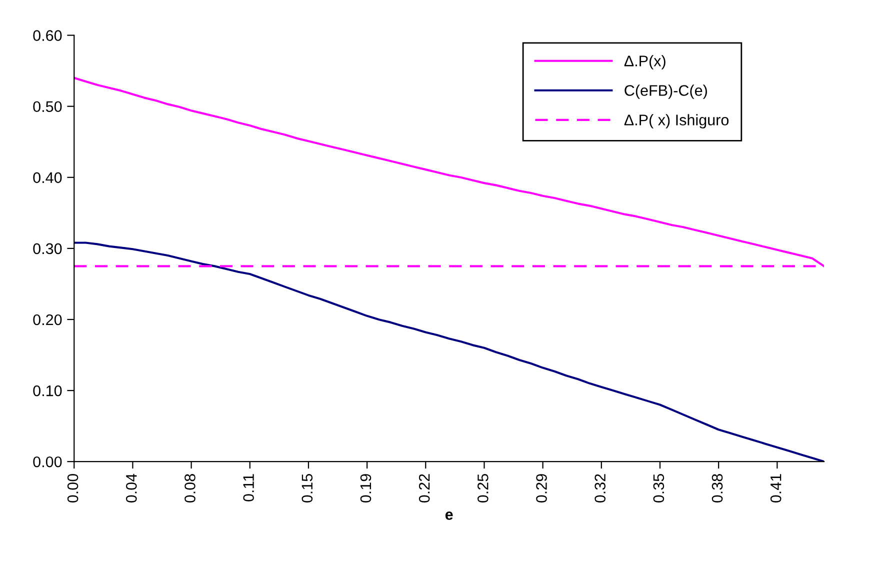 The width and height of the screenshot is (872, 588). Describe the element at coordinates (307, 488) in the screenshot. I see `x-tick-label: 0.15` at that location.